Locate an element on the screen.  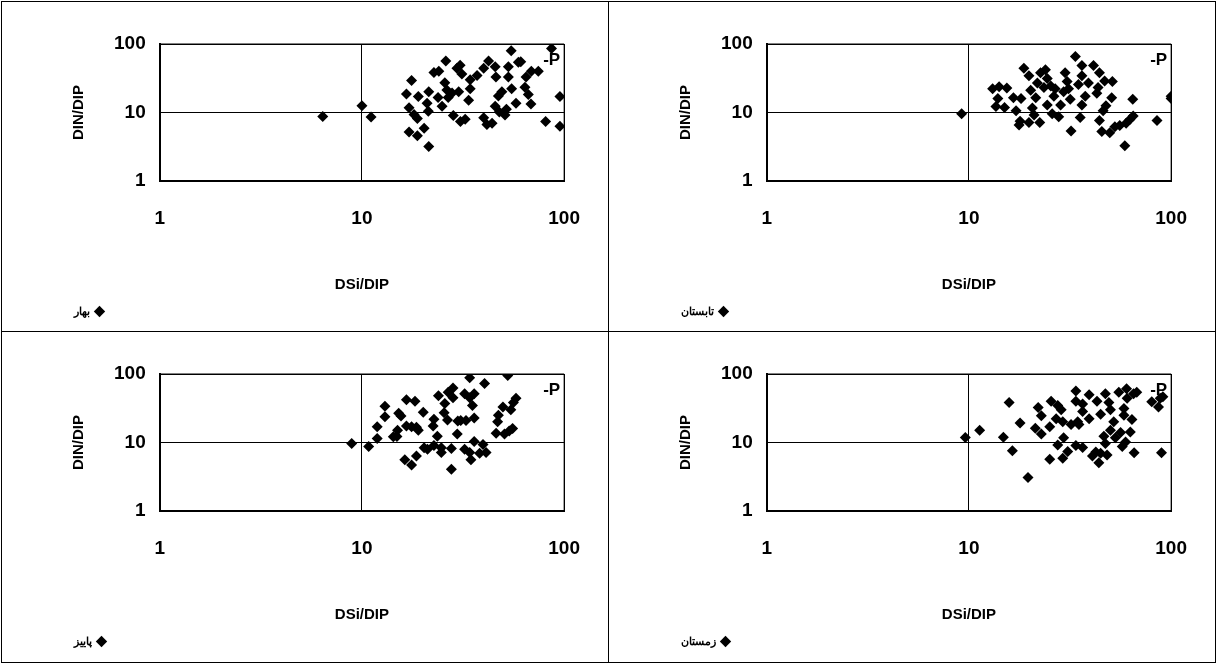
legend-label: تابستان is located at coordinates (697, 311).